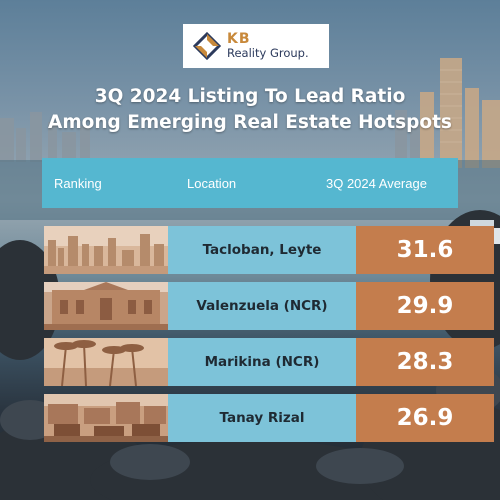 The height and width of the screenshot is (500, 500). What do you see at coordinates (106, 306) in the screenshot?
I see `historic-building-photo` at bounding box center [106, 306].